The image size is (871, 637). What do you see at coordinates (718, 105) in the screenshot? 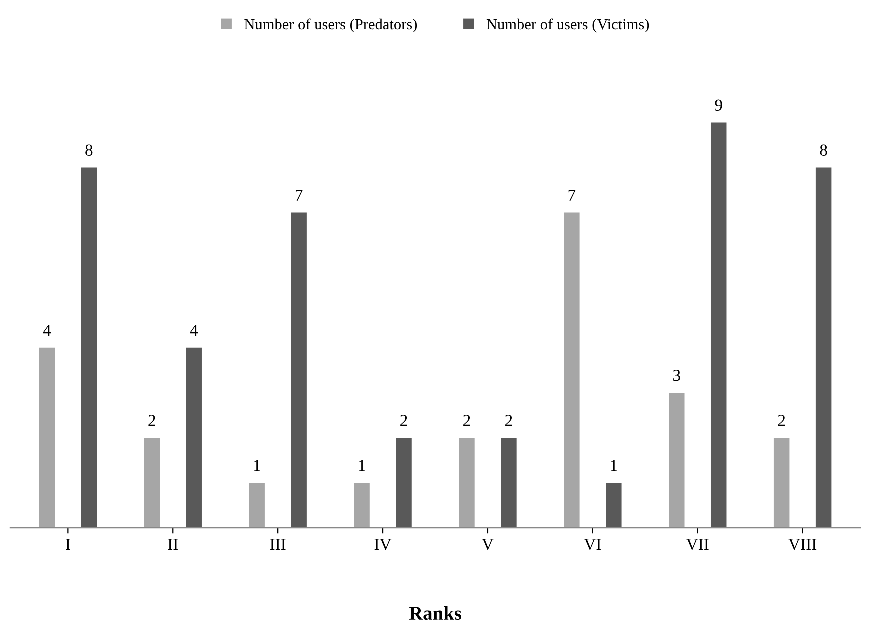
I see `data-label: 9` at bounding box center [718, 105].